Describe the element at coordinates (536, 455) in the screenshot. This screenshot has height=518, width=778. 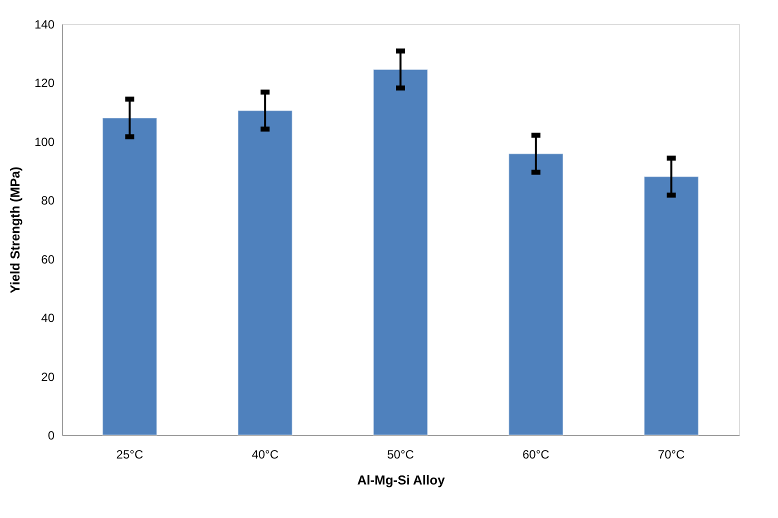
I see `x-tick-label: 60°C` at that location.